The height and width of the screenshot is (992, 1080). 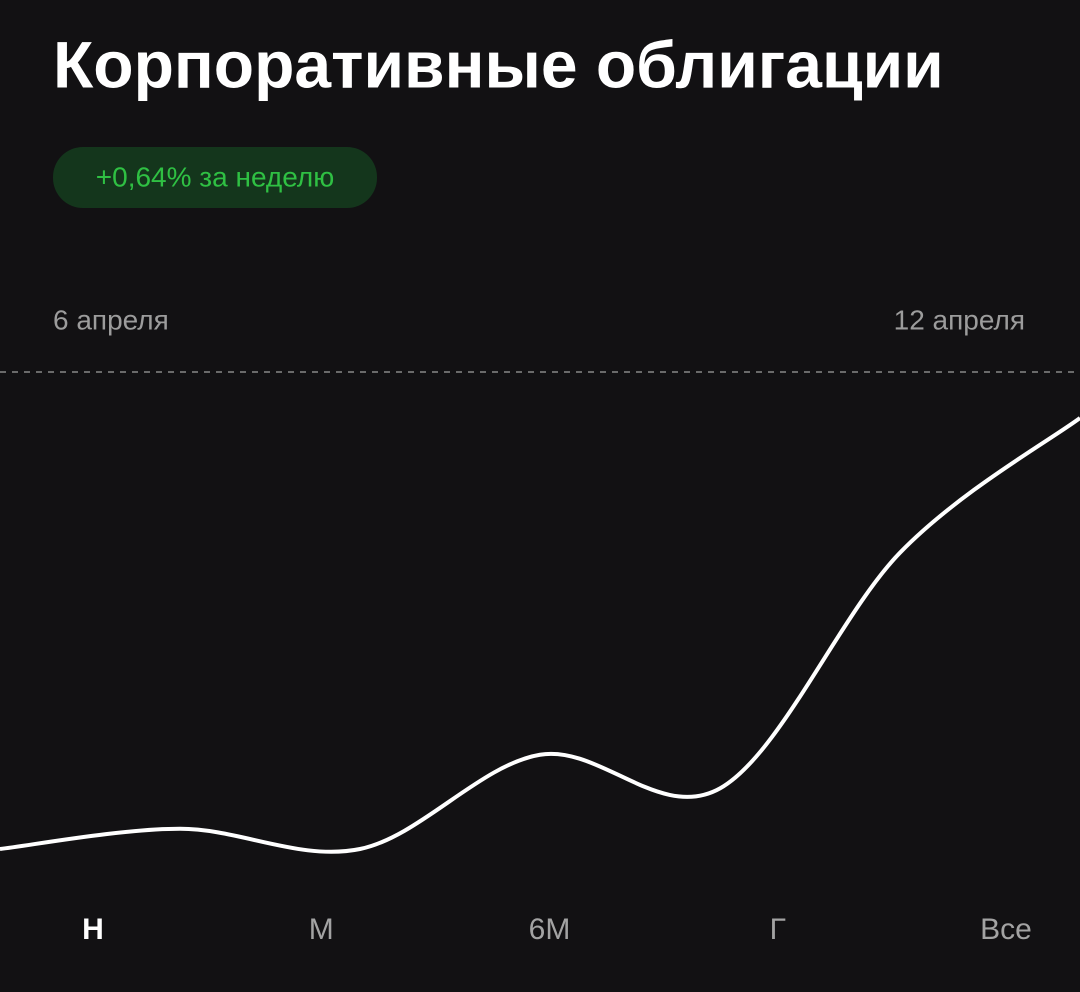 What do you see at coordinates (550, 929) in the screenshot?
I see `period-tab: 6М` at bounding box center [550, 929].